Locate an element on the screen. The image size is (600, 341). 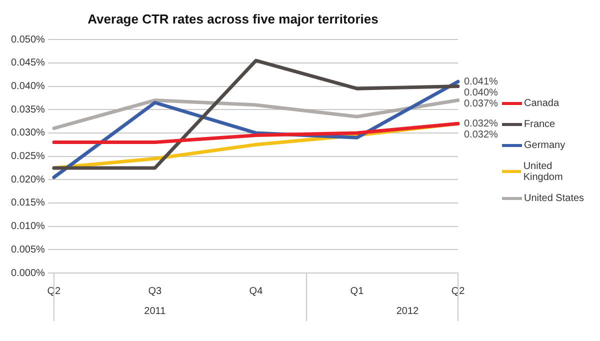
y-tick-label: 0.025% is located at coordinates (28, 156).